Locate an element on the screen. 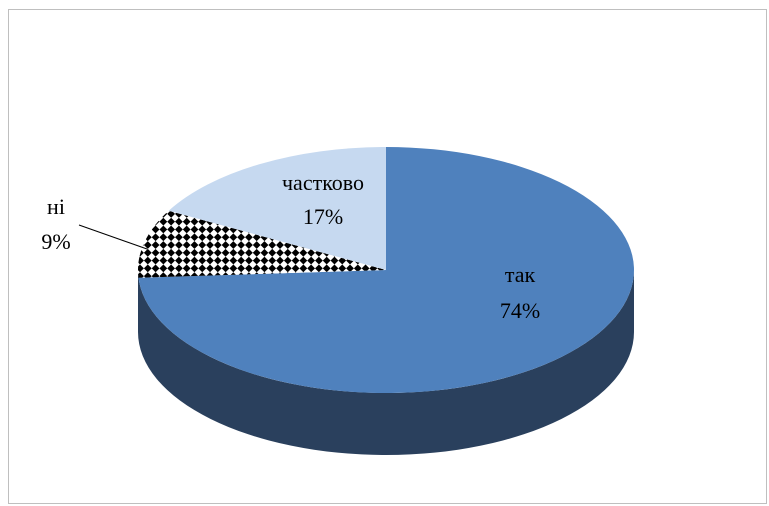  slice-label-3: частково is located at coordinates (323, 182).